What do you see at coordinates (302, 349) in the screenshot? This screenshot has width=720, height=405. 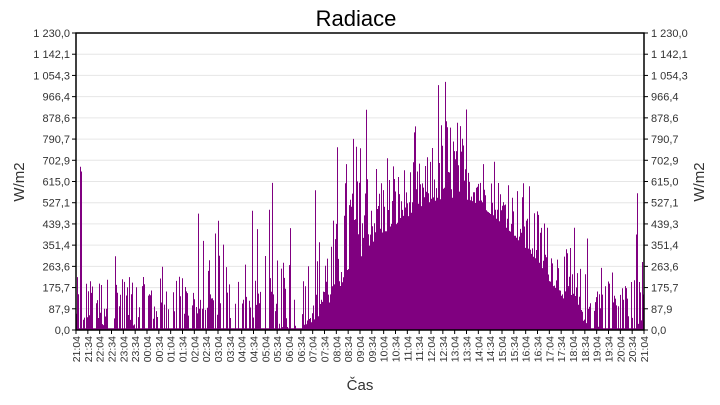 I see `x-tick-label: 06:34` at bounding box center [302, 349].